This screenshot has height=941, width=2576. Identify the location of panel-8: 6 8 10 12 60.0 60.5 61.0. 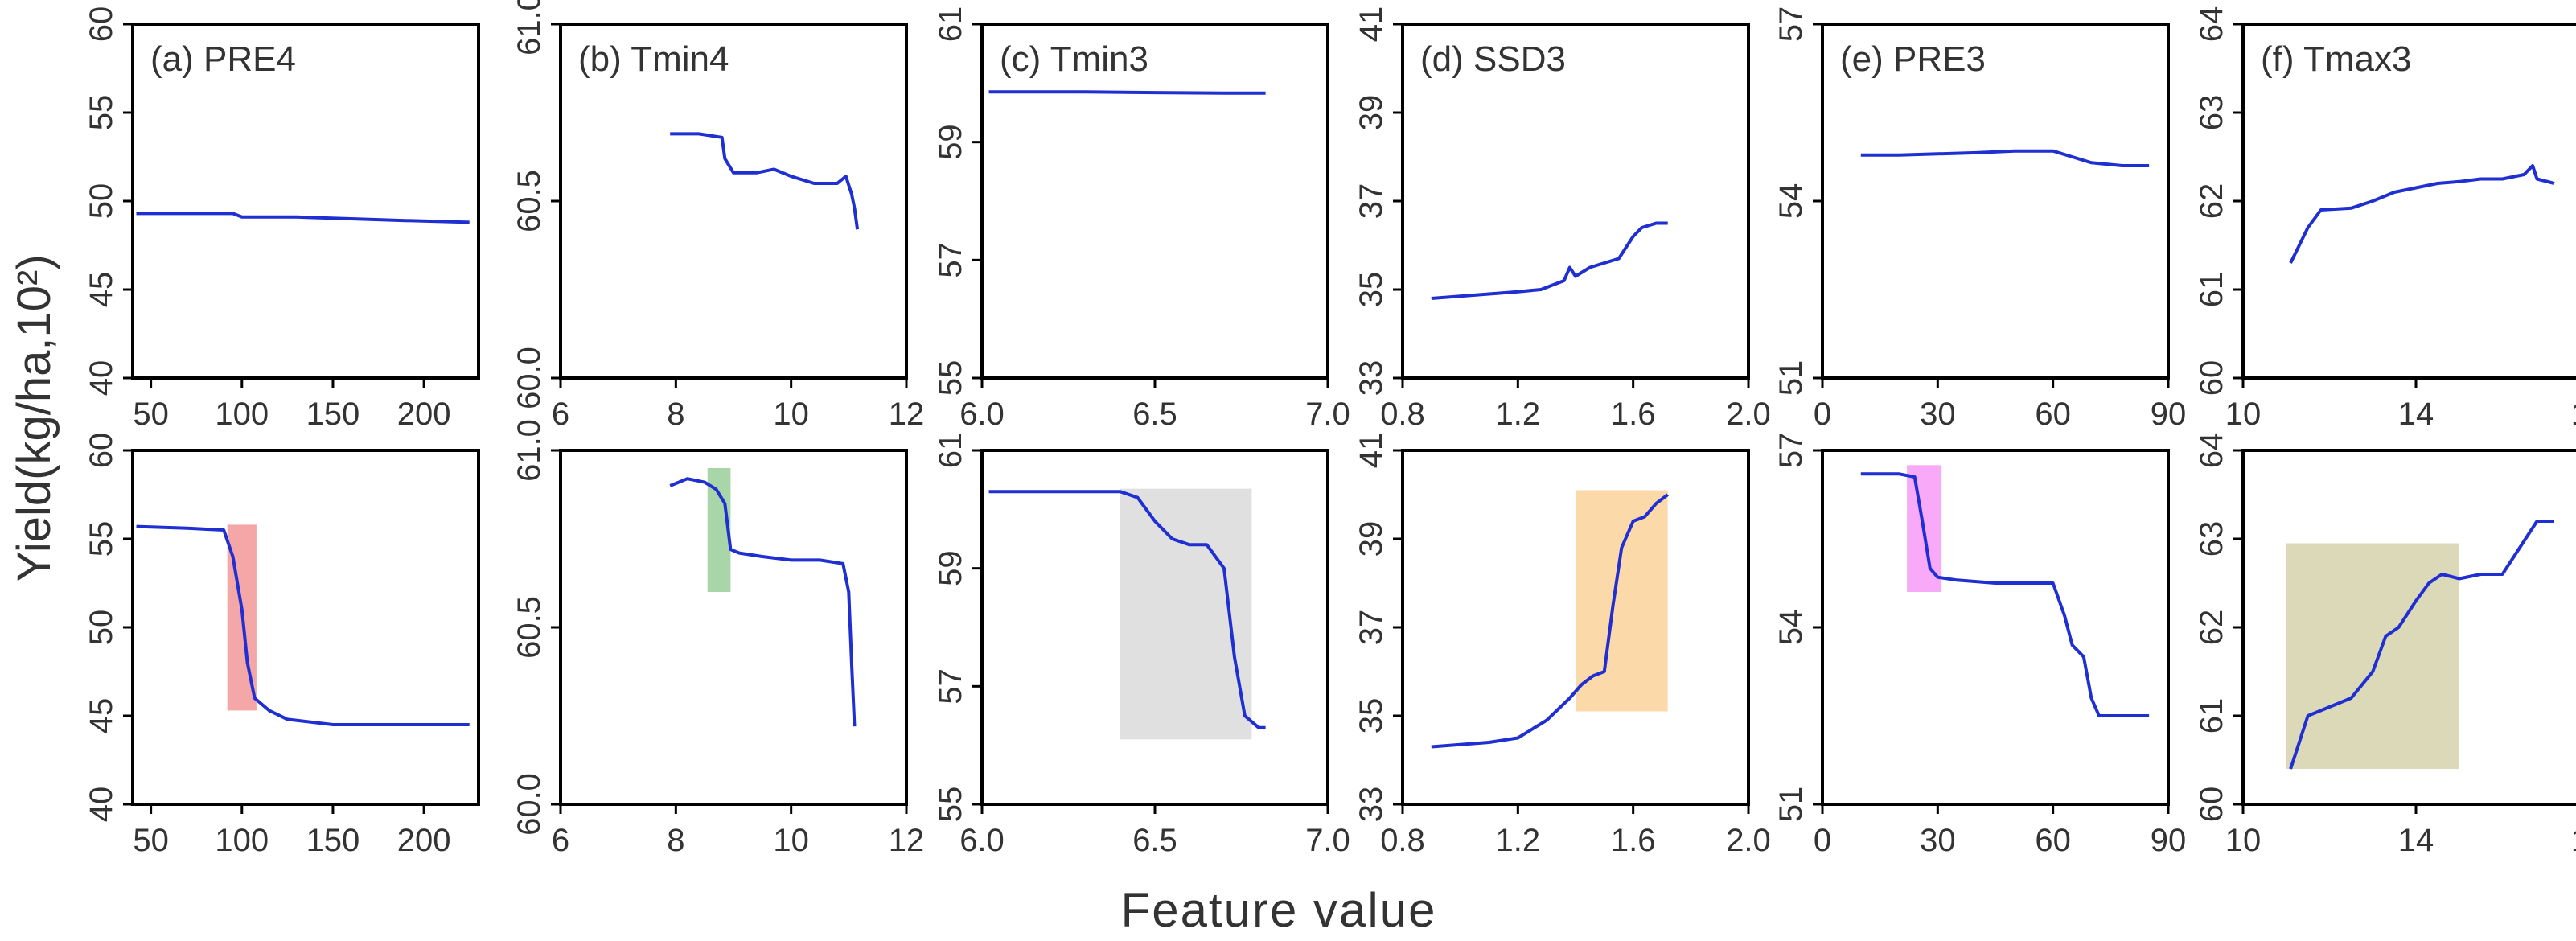
(718, 638).